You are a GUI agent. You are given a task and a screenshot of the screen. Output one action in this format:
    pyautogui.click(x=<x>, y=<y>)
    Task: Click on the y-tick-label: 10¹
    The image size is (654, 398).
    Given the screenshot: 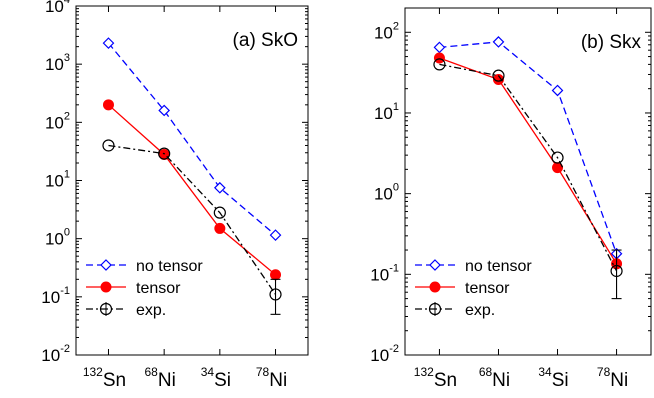 What is the action you would take?
    pyautogui.click(x=57, y=180)
    